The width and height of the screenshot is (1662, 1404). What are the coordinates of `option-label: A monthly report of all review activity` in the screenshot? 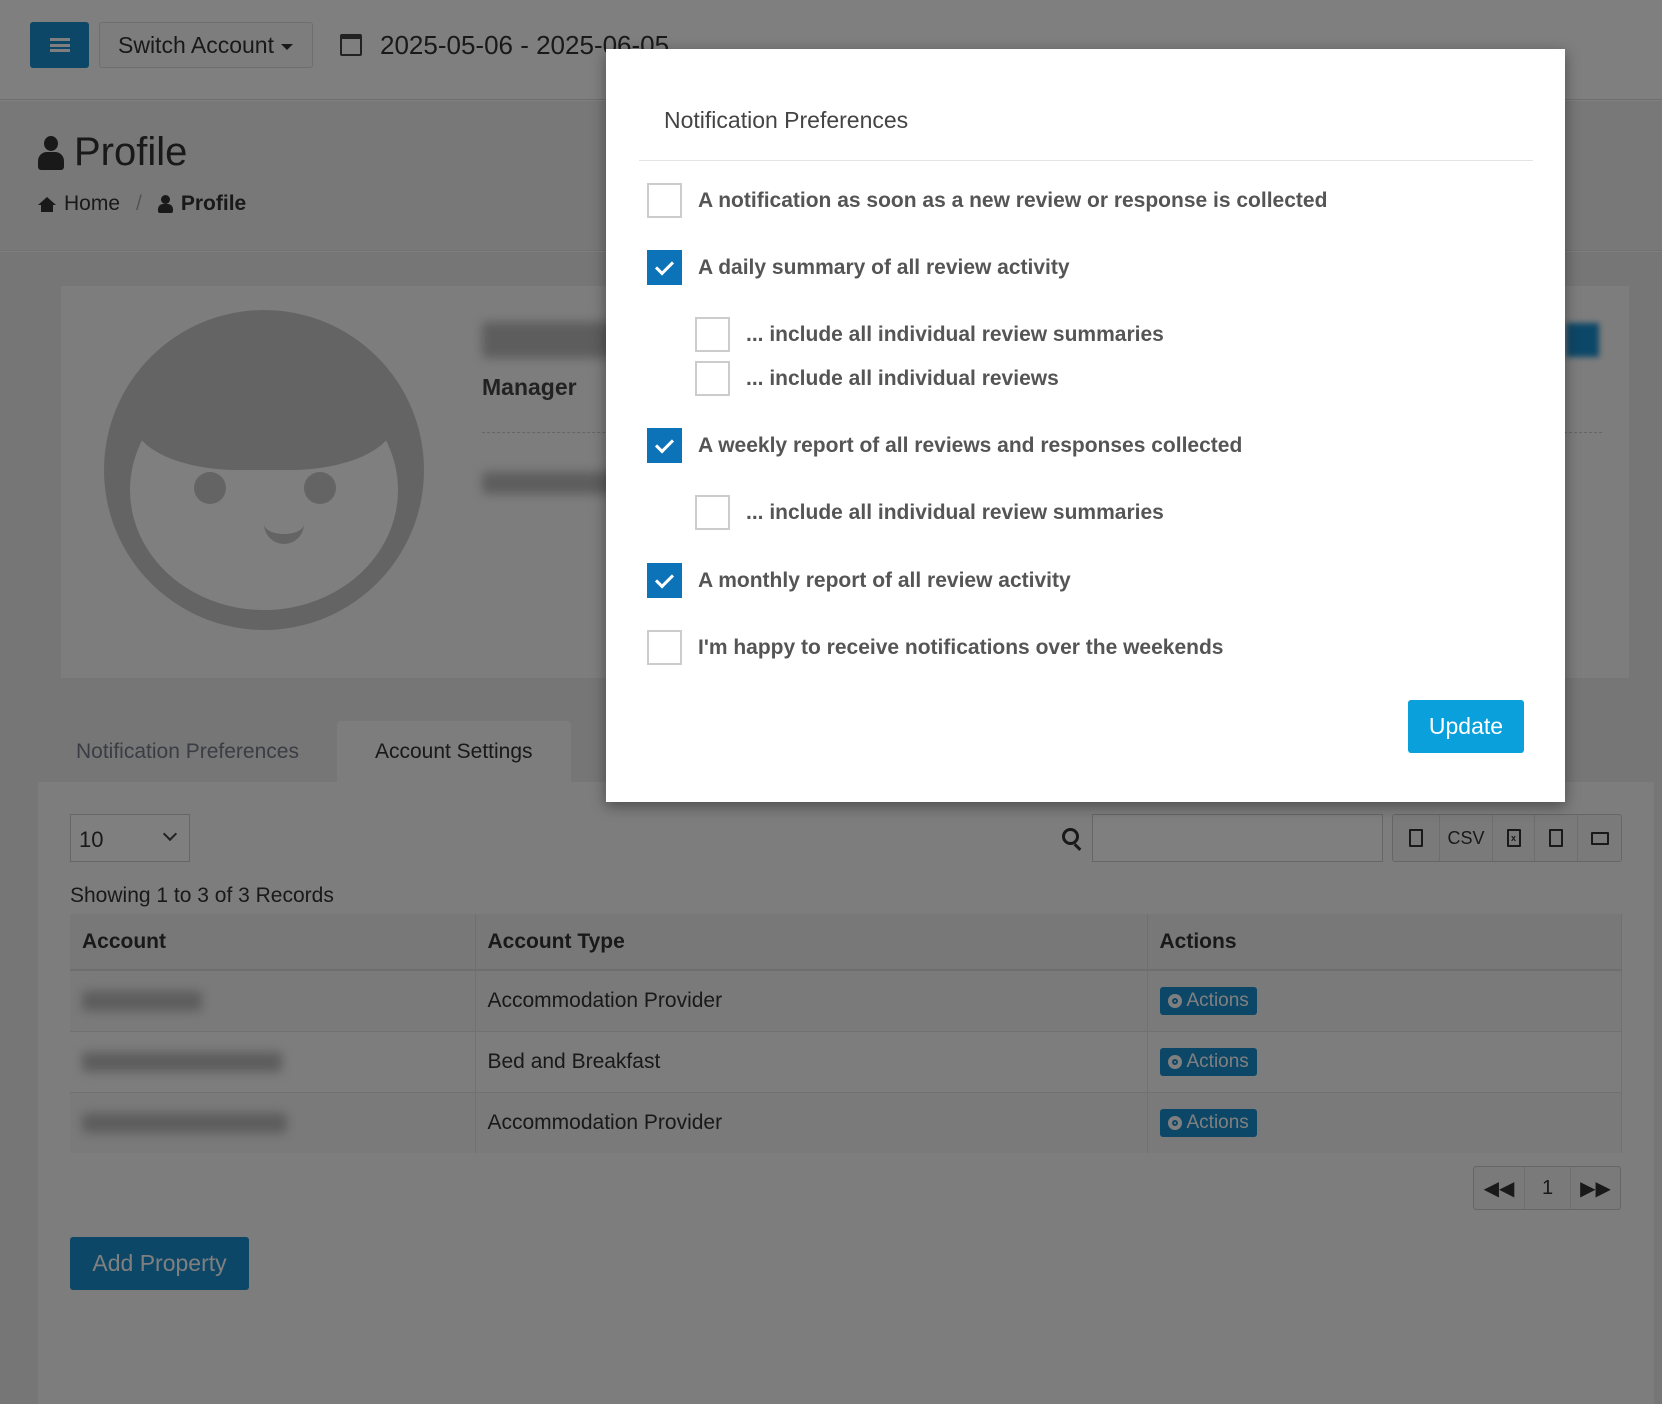 It's located at (884, 580).